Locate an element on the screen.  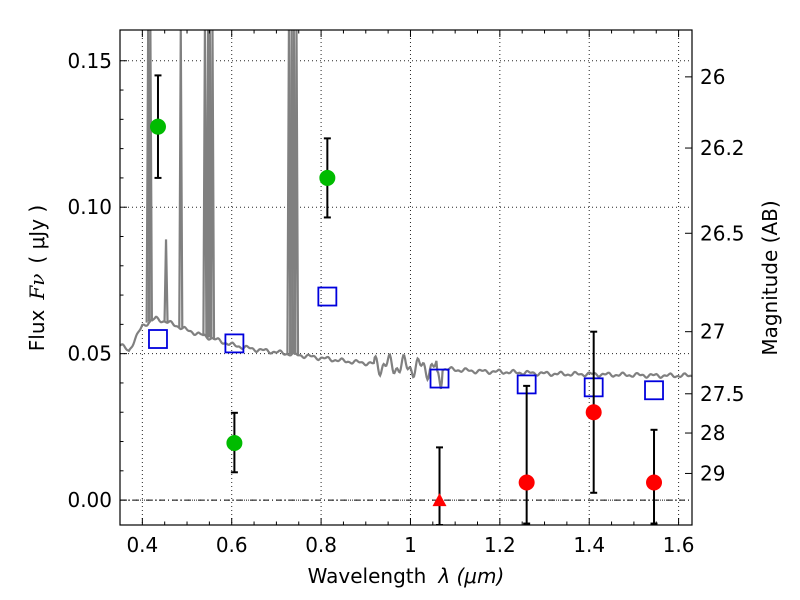
spectrum-continuum is located at coordinates (406, 352).